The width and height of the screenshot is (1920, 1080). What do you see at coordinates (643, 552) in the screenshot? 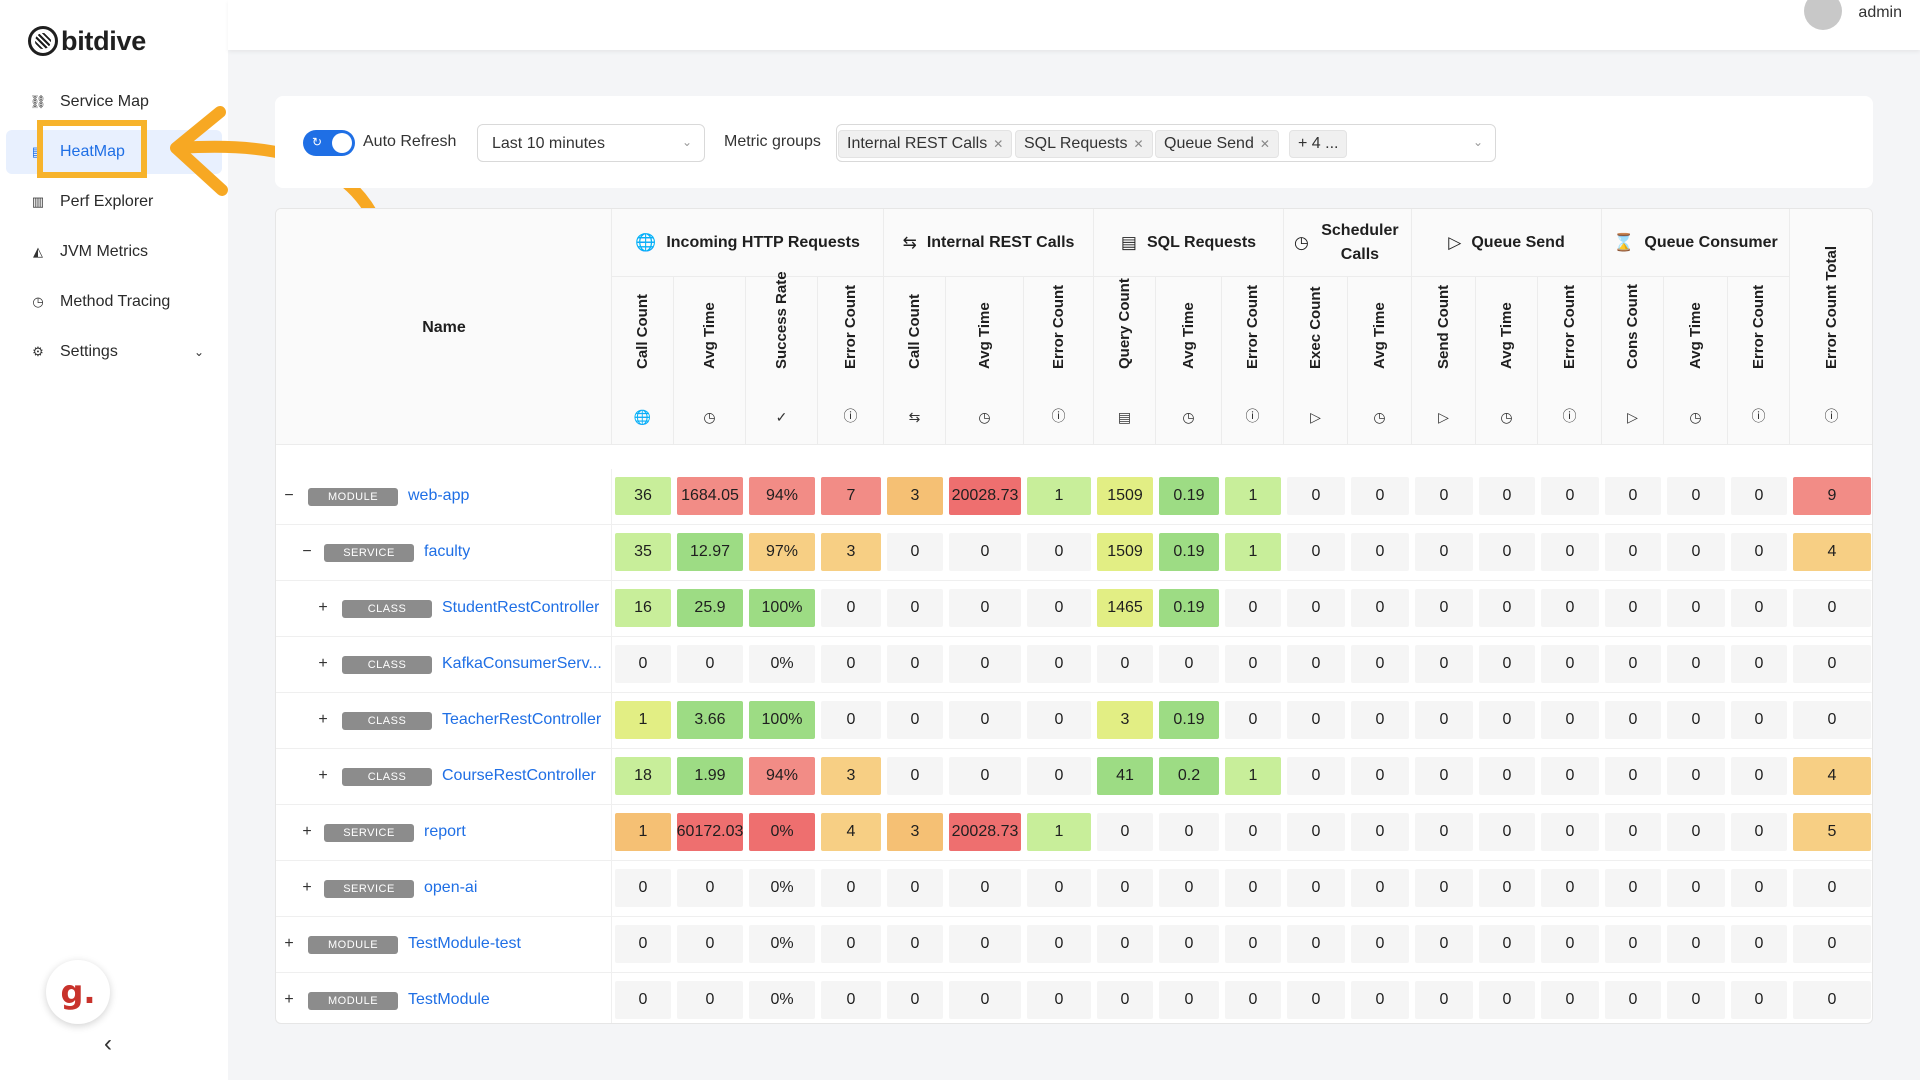
I see `metric-cell: 35` at bounding box center [643, 552].